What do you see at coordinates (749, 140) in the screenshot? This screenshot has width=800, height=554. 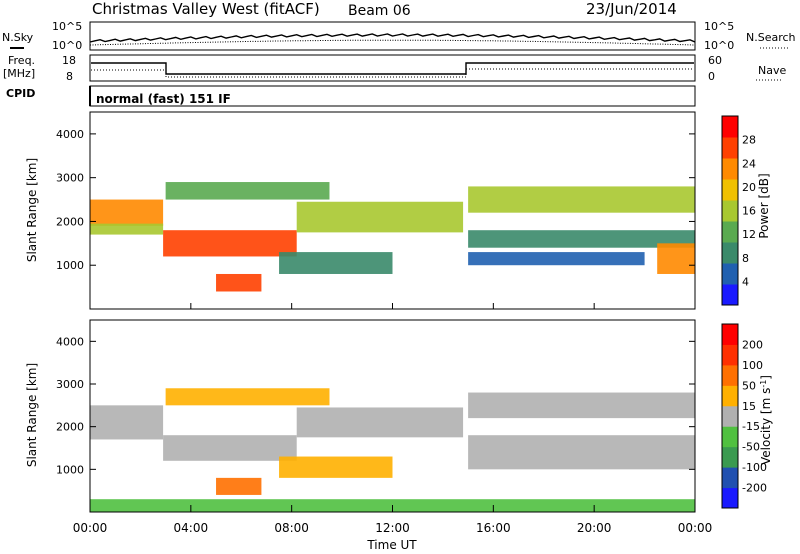 I see `colorbar-tick-label: 28` at bounding box center [749, 140].